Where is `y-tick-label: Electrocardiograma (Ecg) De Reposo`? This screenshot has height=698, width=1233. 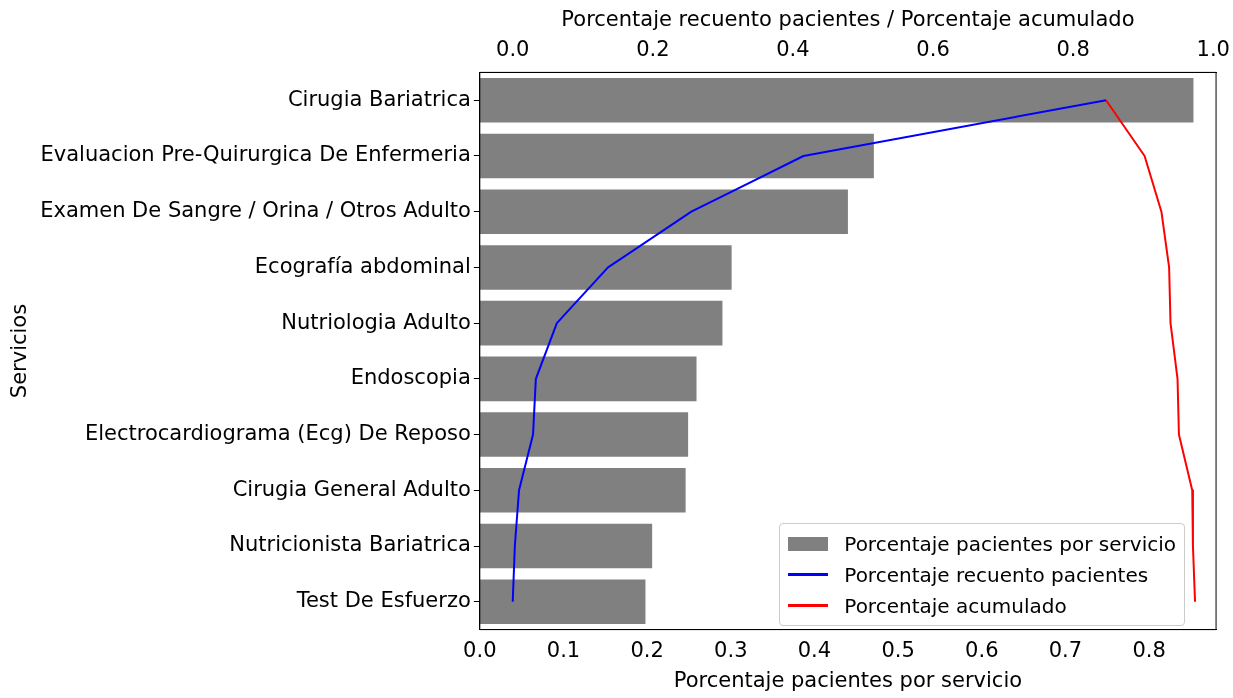
y-tick-label: Electrocardiograma (Ecg) De Reposo is located at coordinates (277, 433).